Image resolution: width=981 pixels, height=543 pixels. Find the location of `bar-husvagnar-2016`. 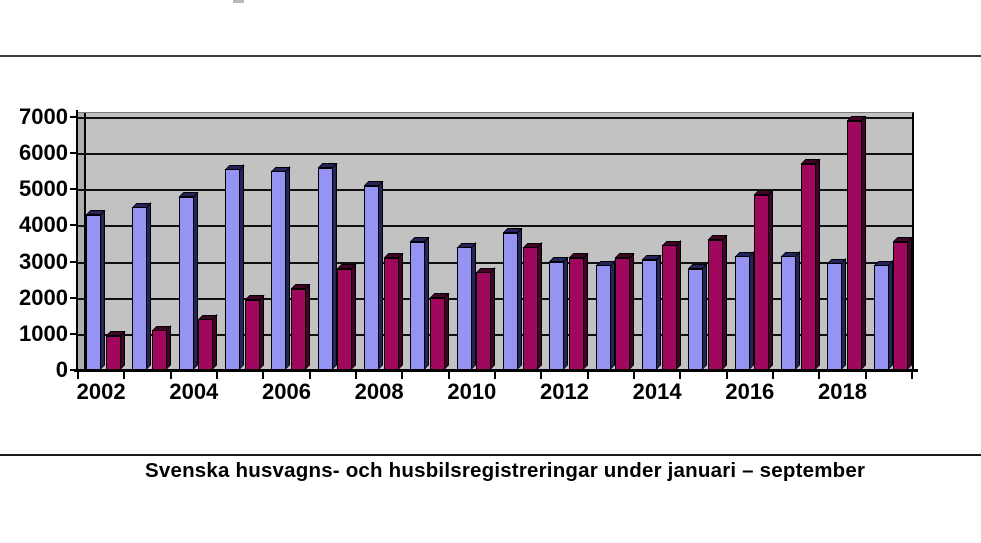

bar-husvagnar-2016 is located at coordinates (742, 313).